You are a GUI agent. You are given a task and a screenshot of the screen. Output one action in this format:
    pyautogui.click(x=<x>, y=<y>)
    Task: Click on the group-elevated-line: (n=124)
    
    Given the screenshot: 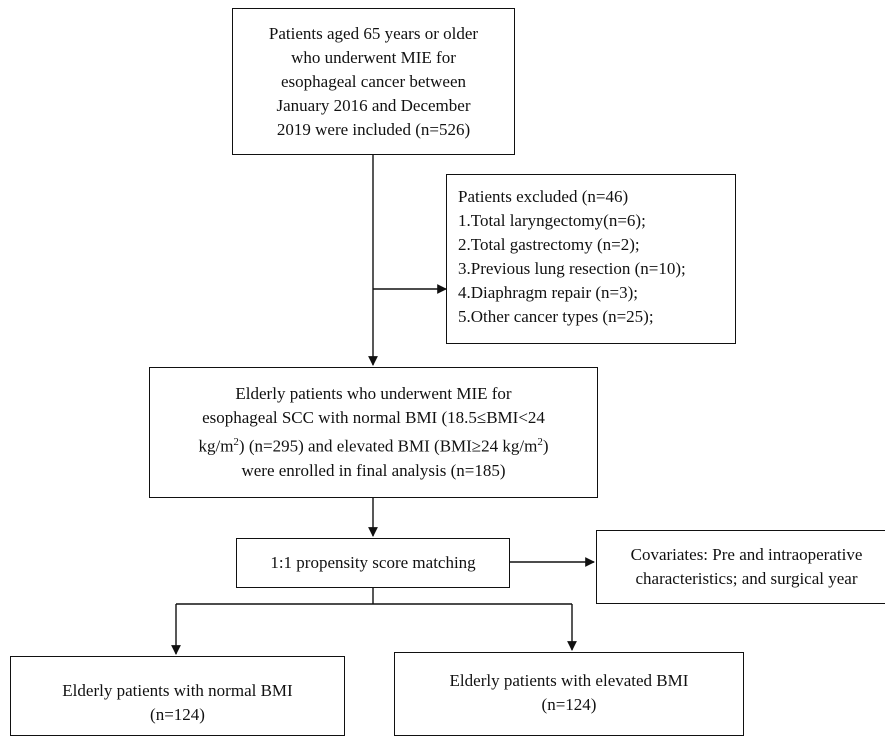 What is the action you would take?
    pyautogui.click(x=569, y=704)
    